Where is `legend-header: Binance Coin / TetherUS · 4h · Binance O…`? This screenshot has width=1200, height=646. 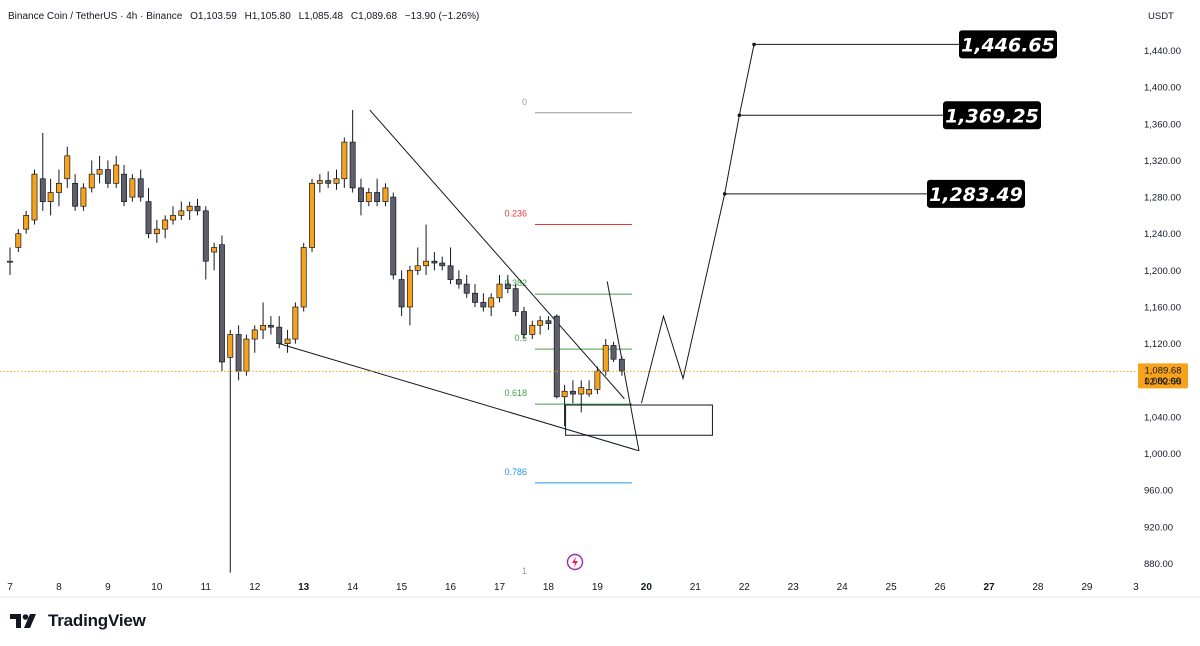 legend-header: Binance Coin / TetherUS · 4h · Binance O… is located at coordinates (246, 16).